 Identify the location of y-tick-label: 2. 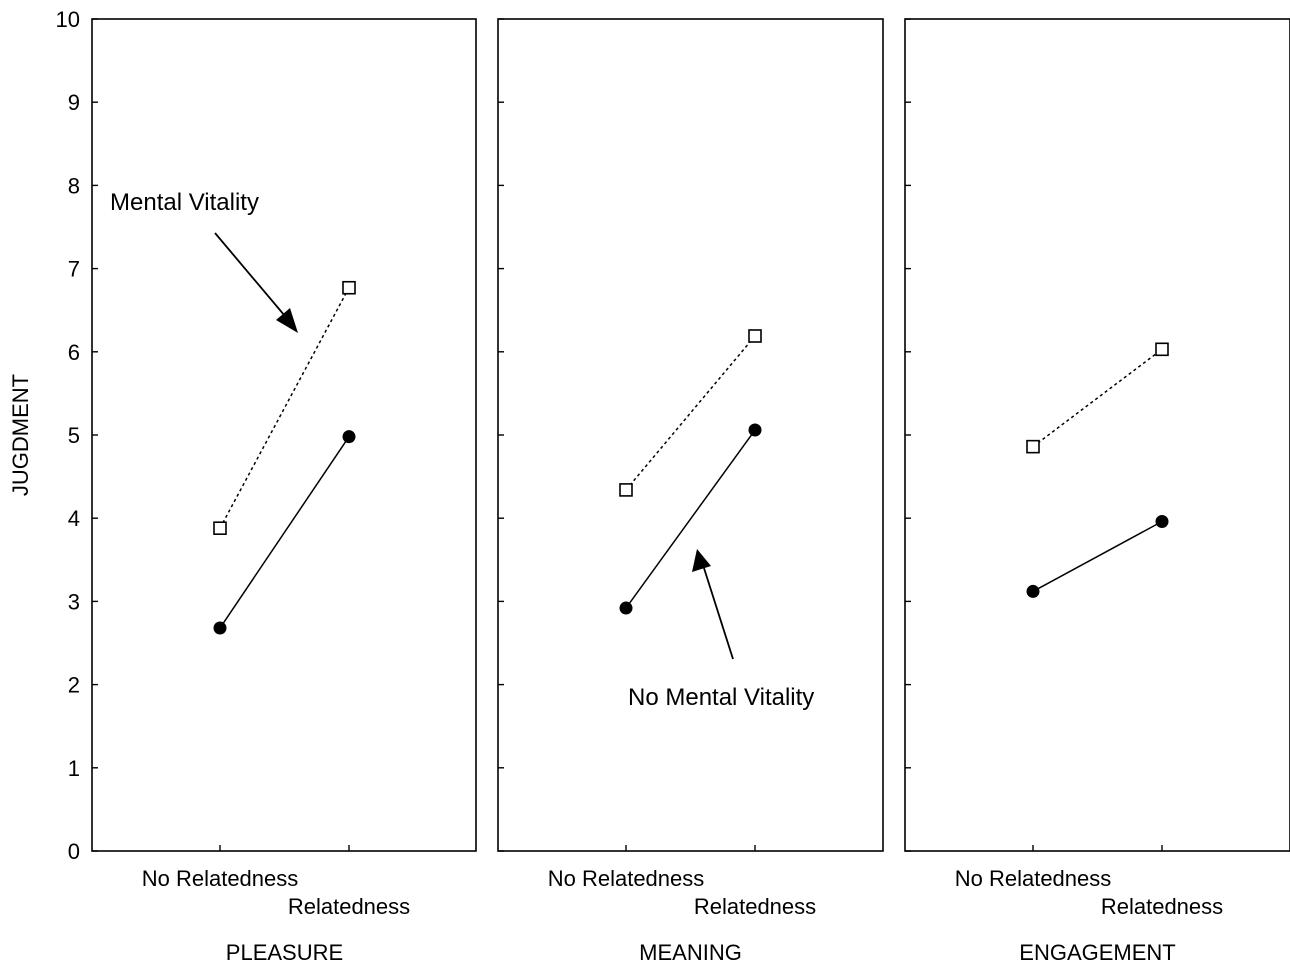
(74, 685).